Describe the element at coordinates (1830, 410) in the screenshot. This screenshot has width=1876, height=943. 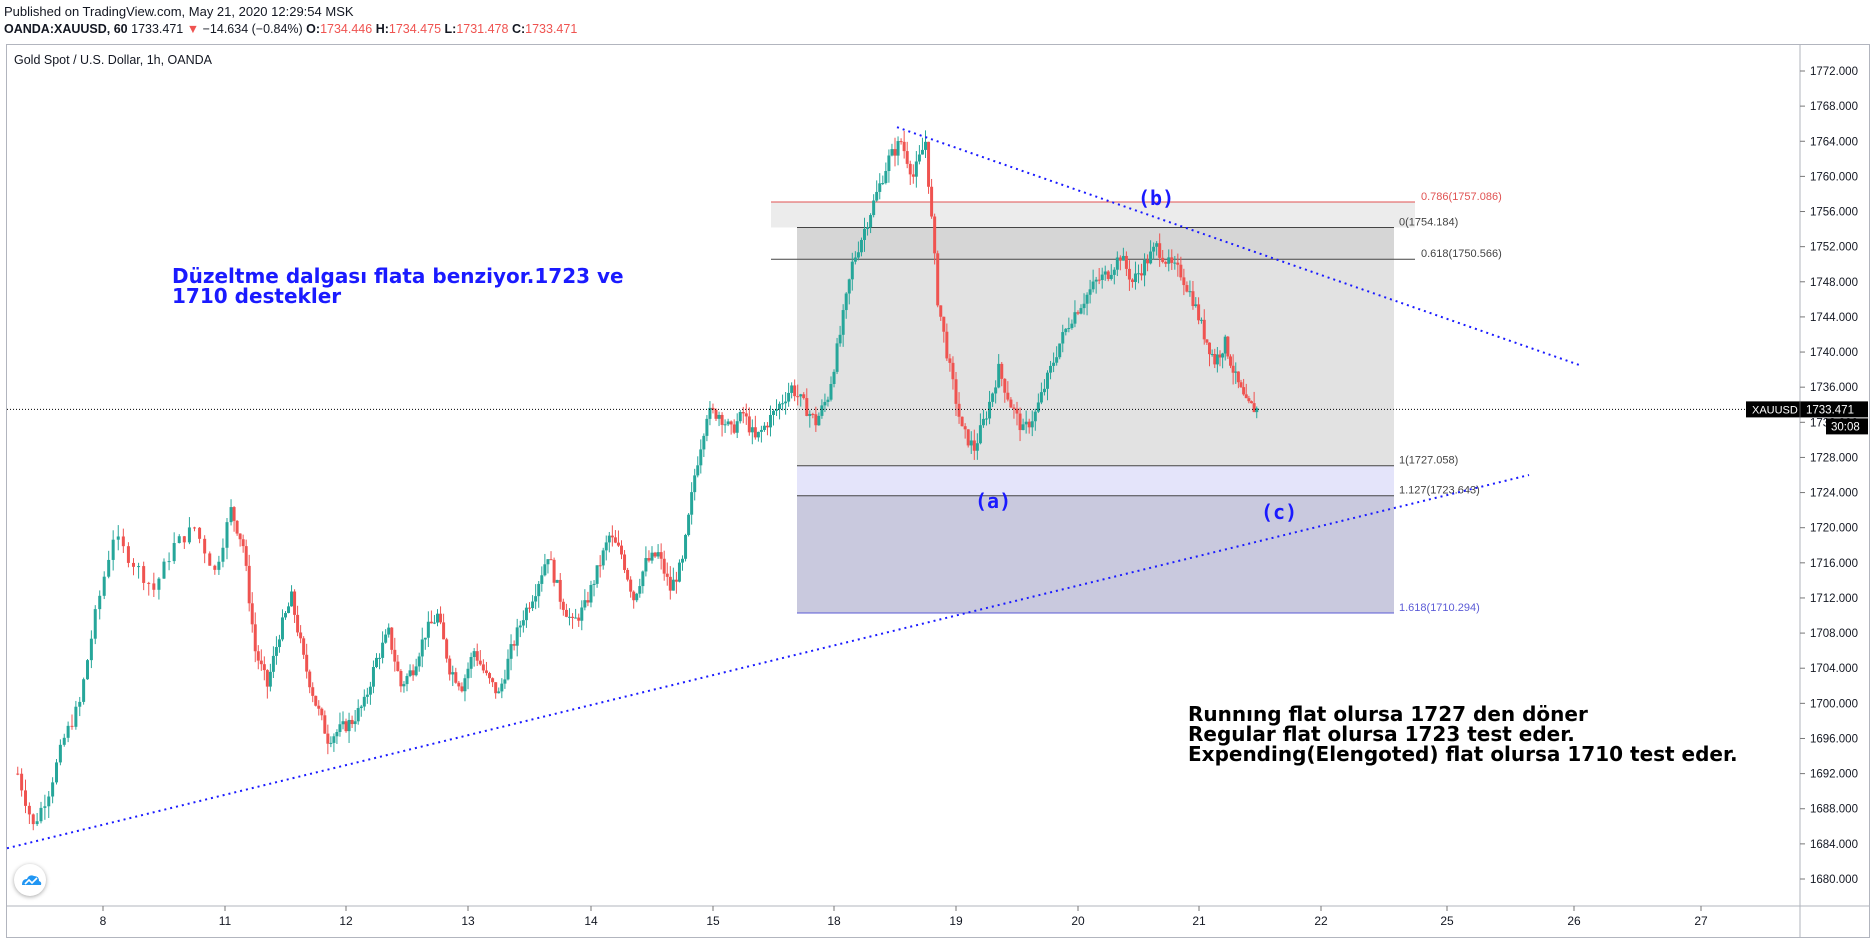
I see `price-badge-value: 1733.471` at that location.